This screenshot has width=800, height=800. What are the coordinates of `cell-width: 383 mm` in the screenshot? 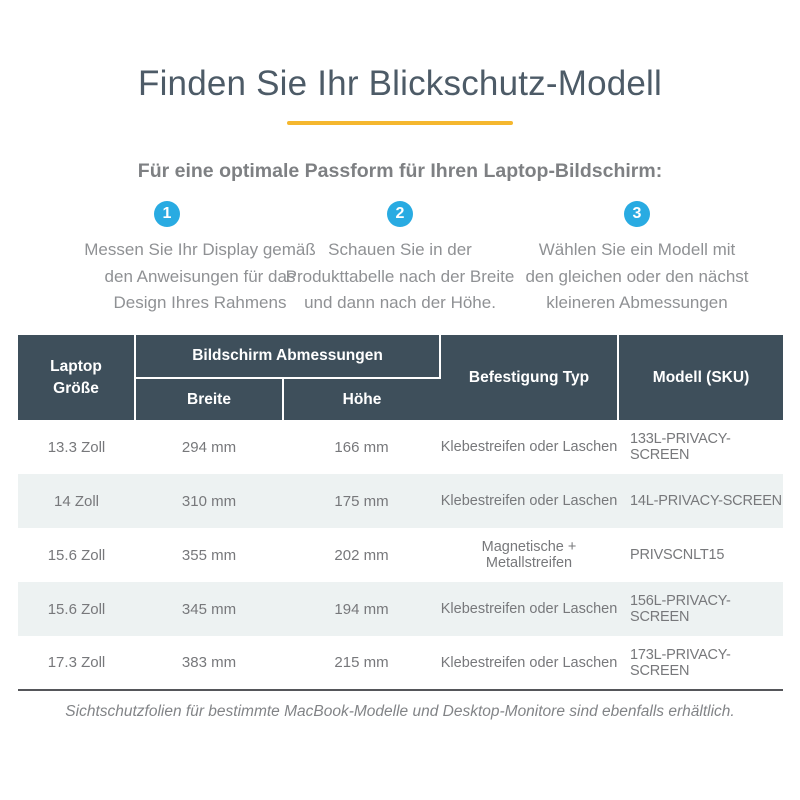 It's located at (209, 663).